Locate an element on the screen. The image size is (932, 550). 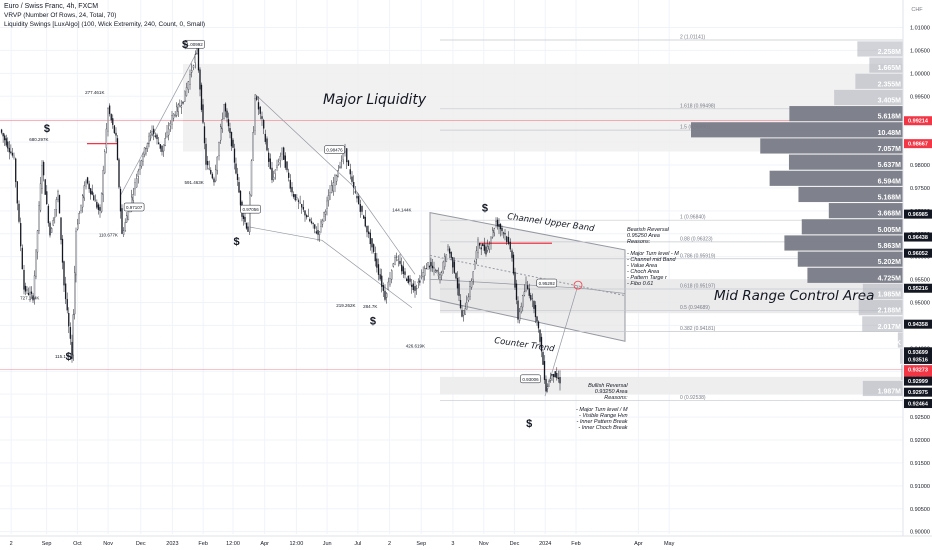
x-tick-label: Sep is located at coordinates (421, 544).